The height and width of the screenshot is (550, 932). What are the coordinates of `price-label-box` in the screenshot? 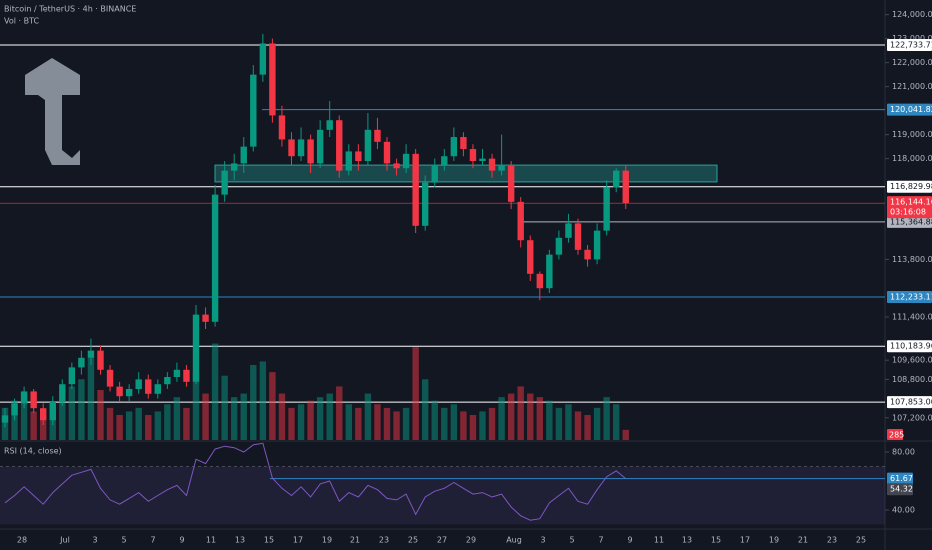 It's located at (909, 207).